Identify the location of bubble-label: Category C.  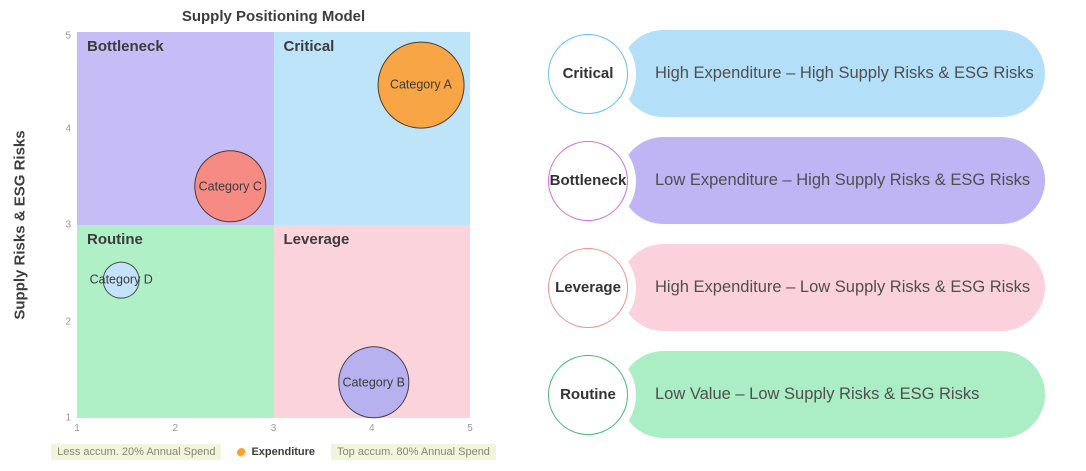
(230, 186).